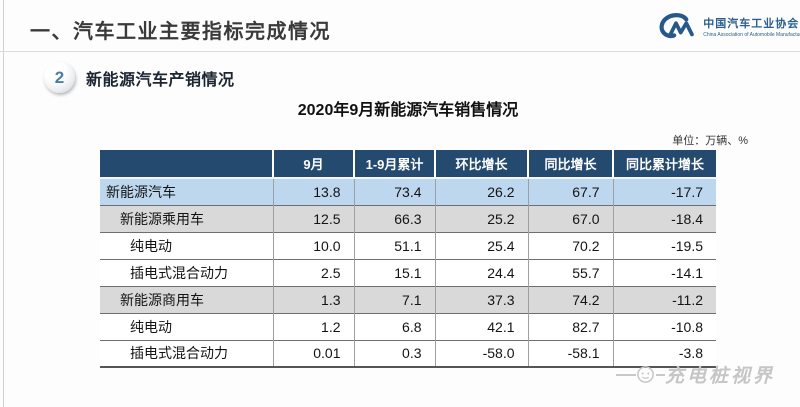  Describe the element at coordinates (664, 326) in the screenshot. I see `value-cell: -10.8` at that location.